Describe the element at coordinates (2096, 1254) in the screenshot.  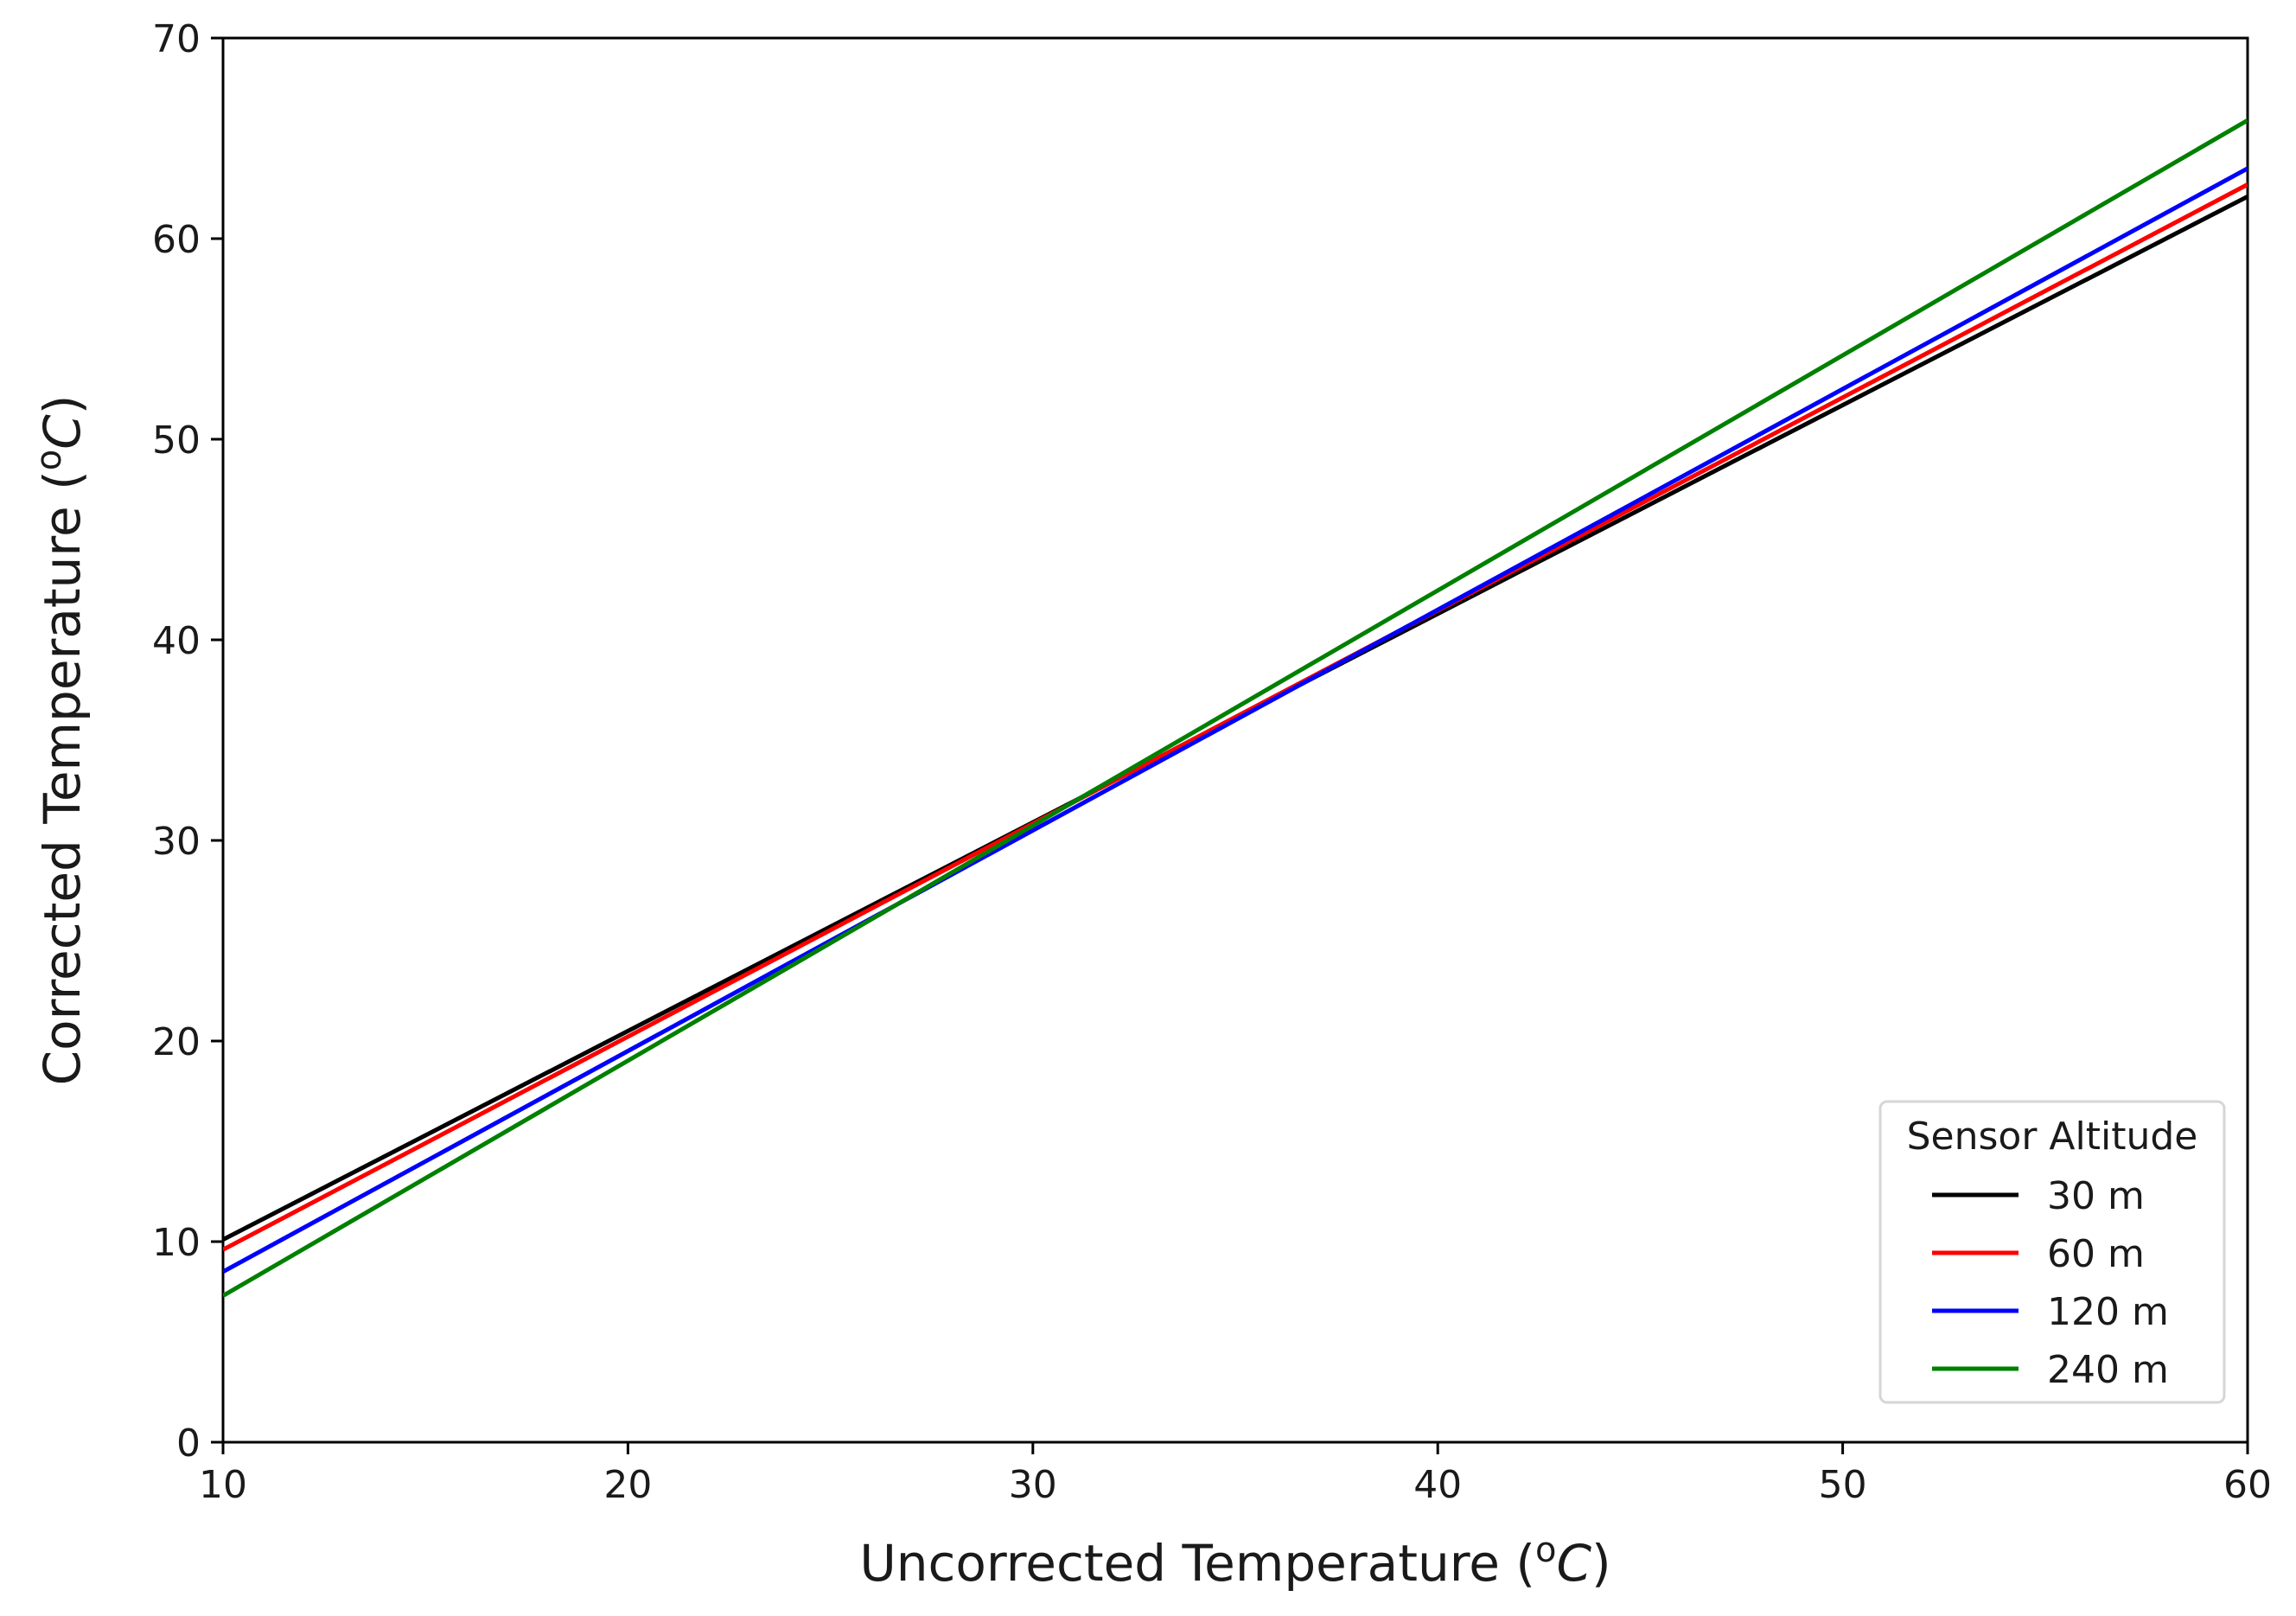
I see `legend-label: 60 m` at that location.